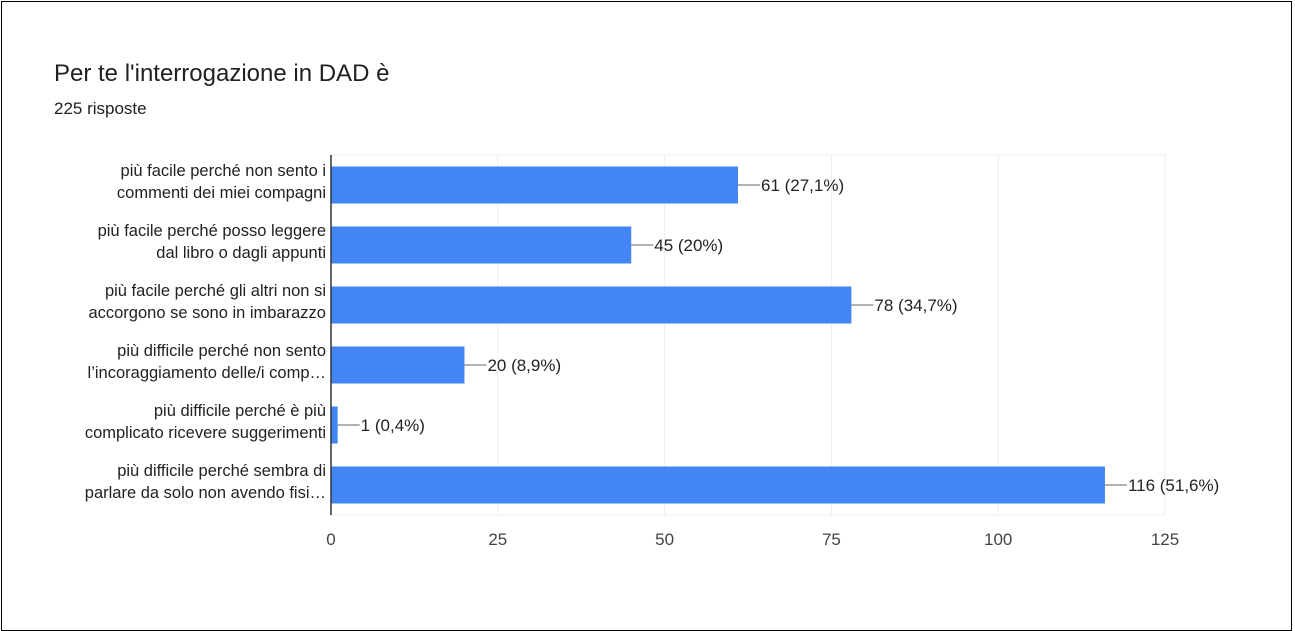 Image resolution: width=1295 pixels, height=631 pixels. Describe the element at coordinates (205, 433) in the screenshot. I see `category-label: complicato ricevere suggerimenti` at that location.